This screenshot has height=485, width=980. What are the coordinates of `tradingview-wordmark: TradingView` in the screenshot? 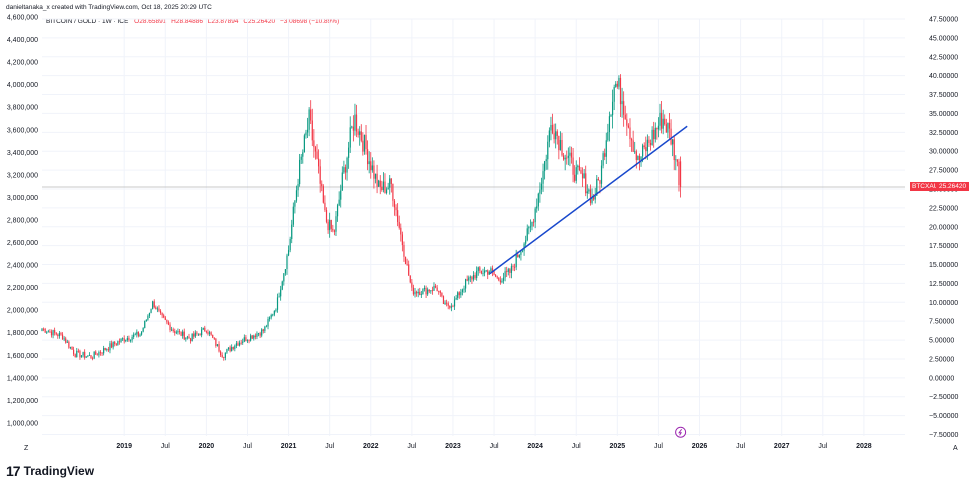 It's located at (59, 471).